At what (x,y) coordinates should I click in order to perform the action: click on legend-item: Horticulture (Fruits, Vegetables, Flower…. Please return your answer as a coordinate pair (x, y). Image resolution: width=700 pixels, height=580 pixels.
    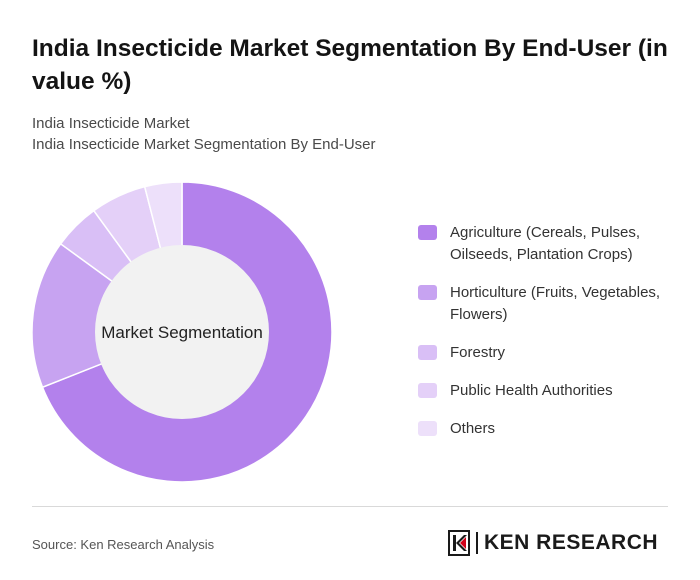
    Looking at the image, I should click on (553, 304).